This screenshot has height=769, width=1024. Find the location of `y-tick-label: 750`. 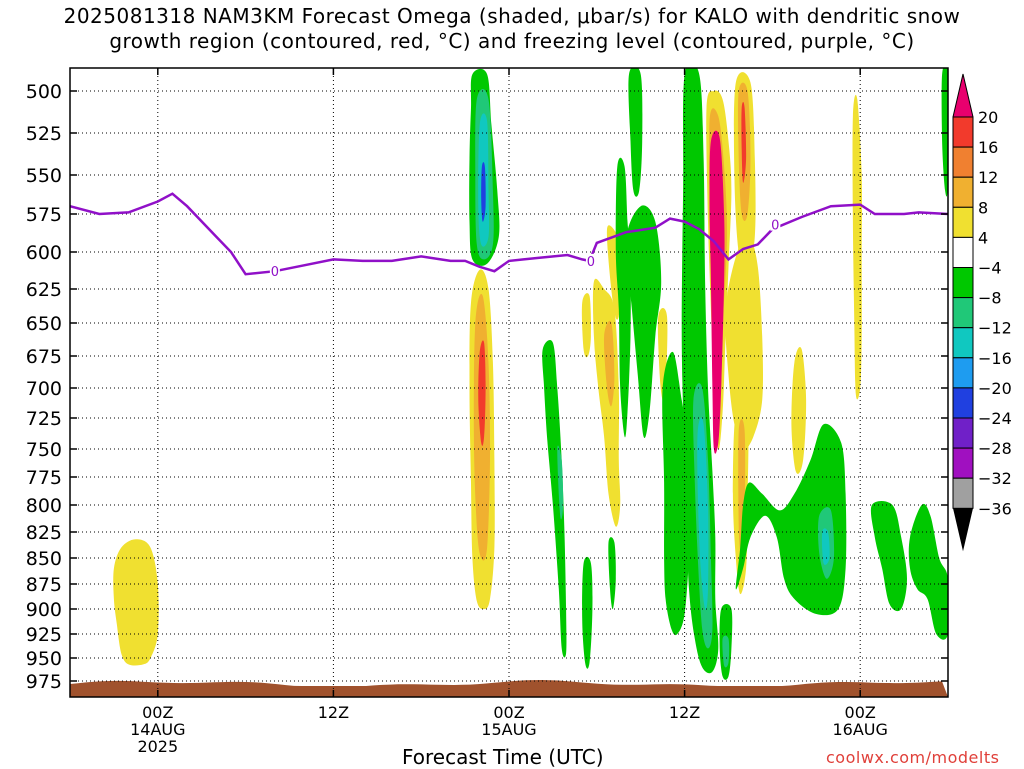

y-tick-label: 750 is located at coordinates (44, 450).